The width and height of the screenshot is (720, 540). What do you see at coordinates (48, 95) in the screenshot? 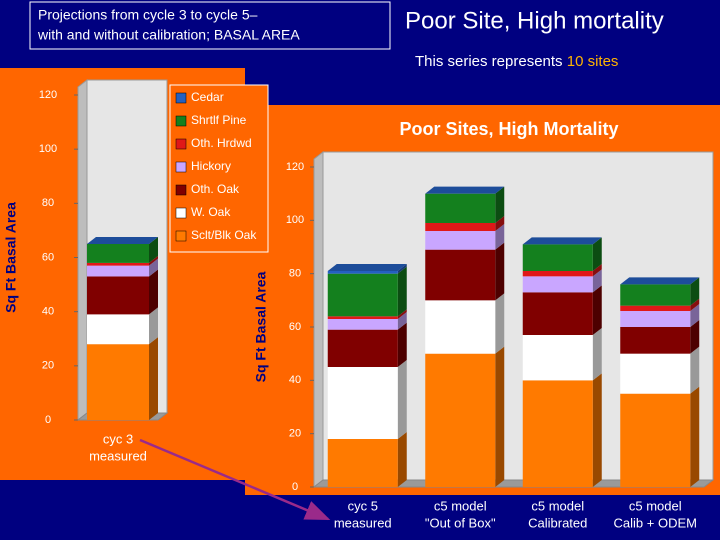
I see `y-tick-label: 120` at bounding box center [48, 95].